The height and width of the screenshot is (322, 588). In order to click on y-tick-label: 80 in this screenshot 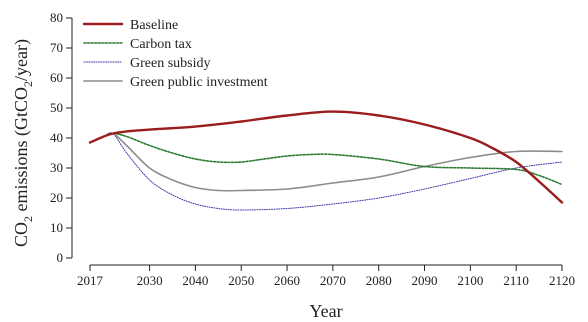, I will do `click(56, 17)`.